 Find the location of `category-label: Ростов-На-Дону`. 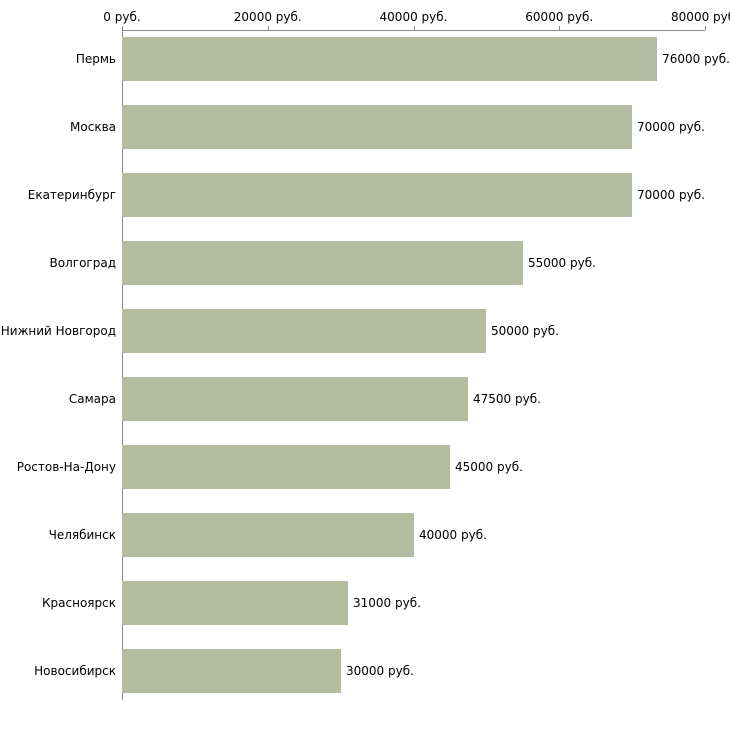

category-label: Ростов-На-Дону is located at coordinates (66, 467).